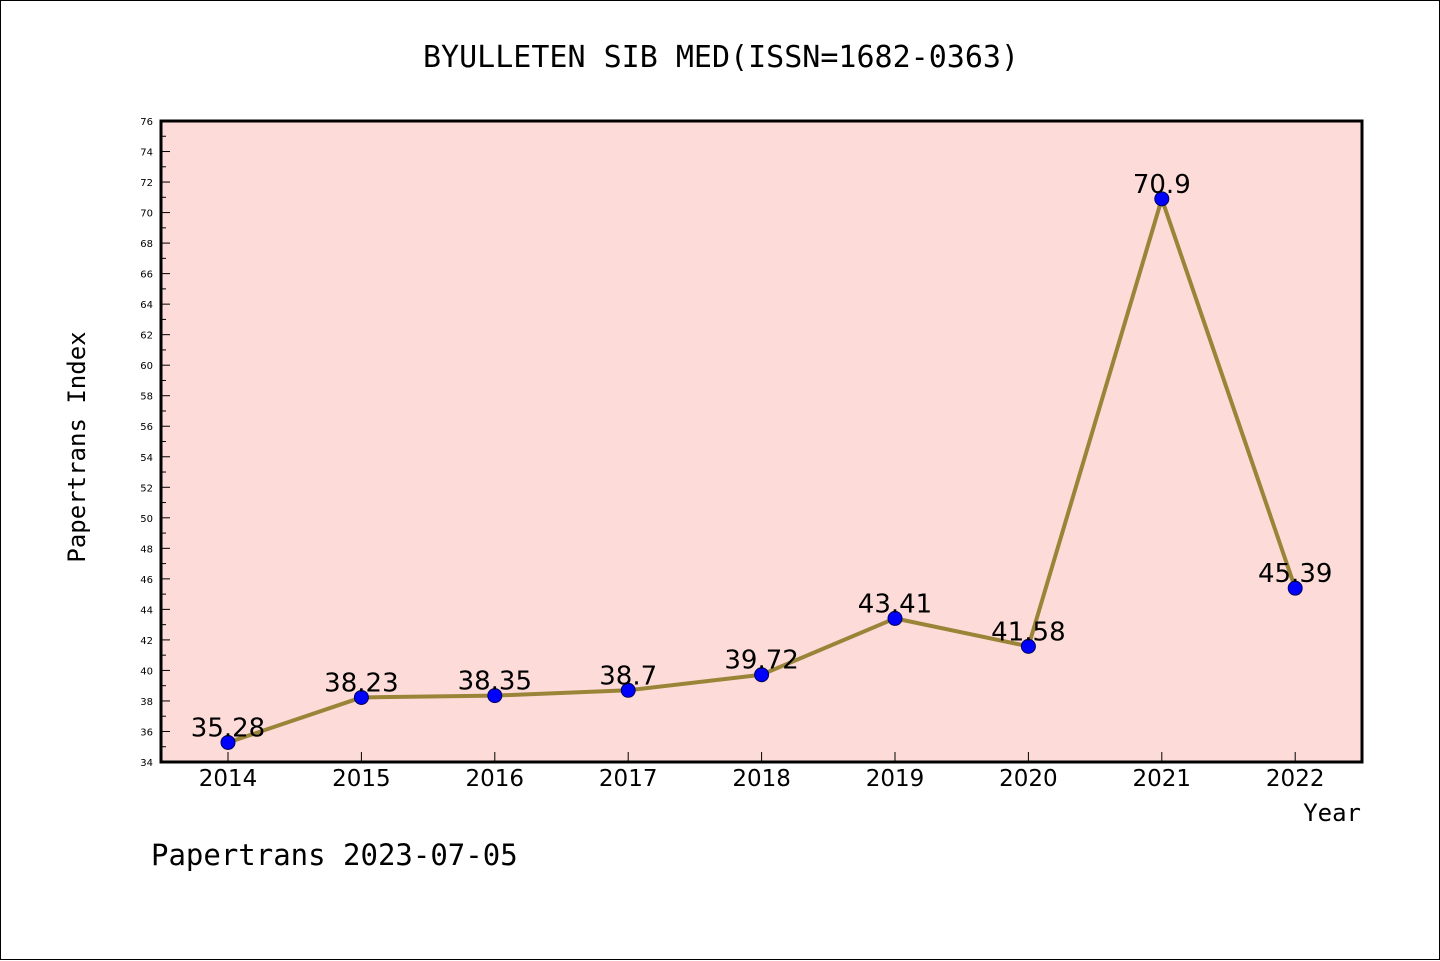 Image resolution: width=1440 pixels, height=961 pixels. I want to click on data-point-label: 43.41, so click(895, 604).